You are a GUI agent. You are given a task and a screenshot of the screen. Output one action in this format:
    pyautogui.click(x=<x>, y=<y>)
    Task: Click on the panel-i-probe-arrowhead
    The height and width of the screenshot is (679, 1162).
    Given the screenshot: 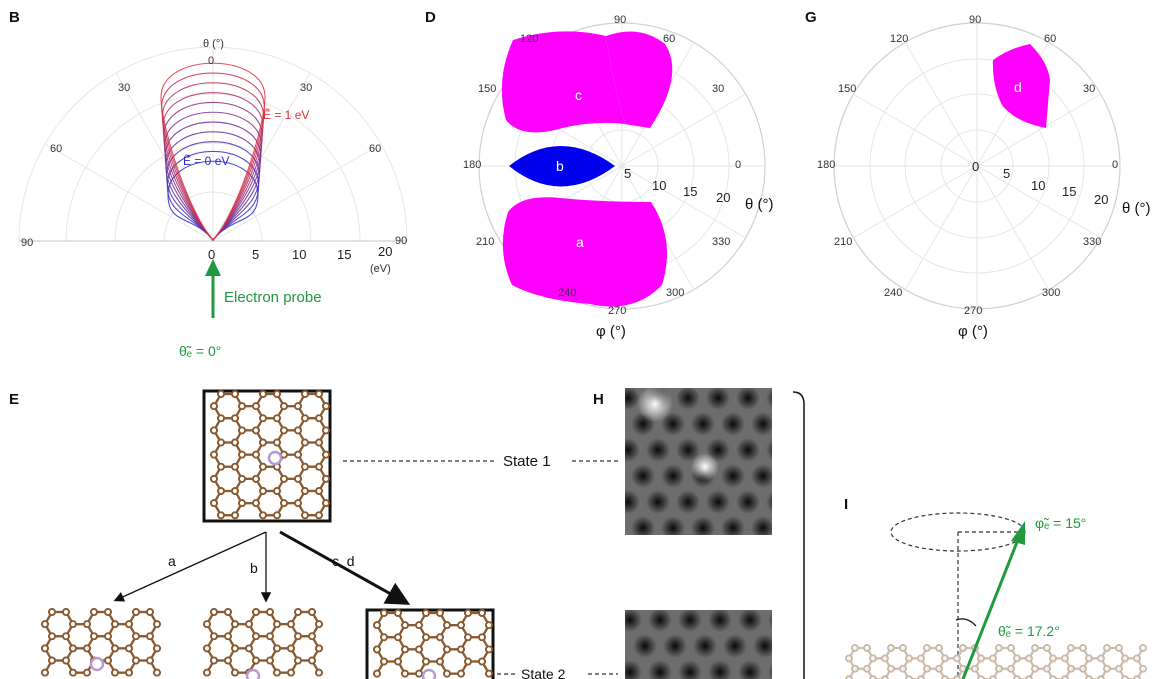 What is the action you would take?
    pyautogui.click(x=1018, y=533)
    